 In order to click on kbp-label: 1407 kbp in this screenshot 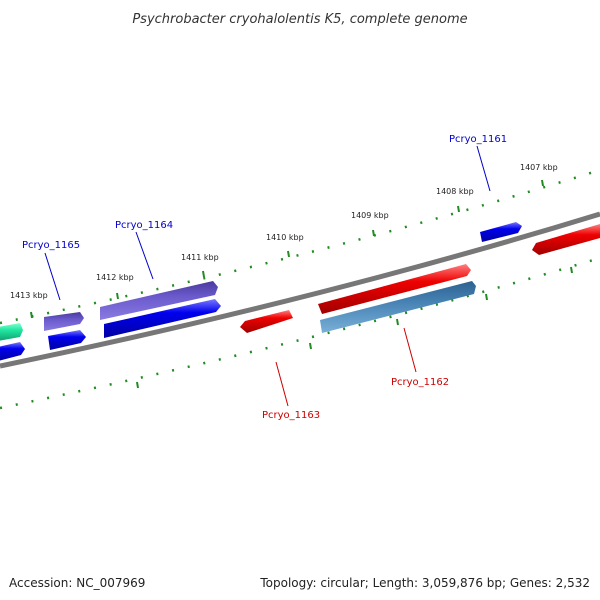, I will do `click(539, 167)`.